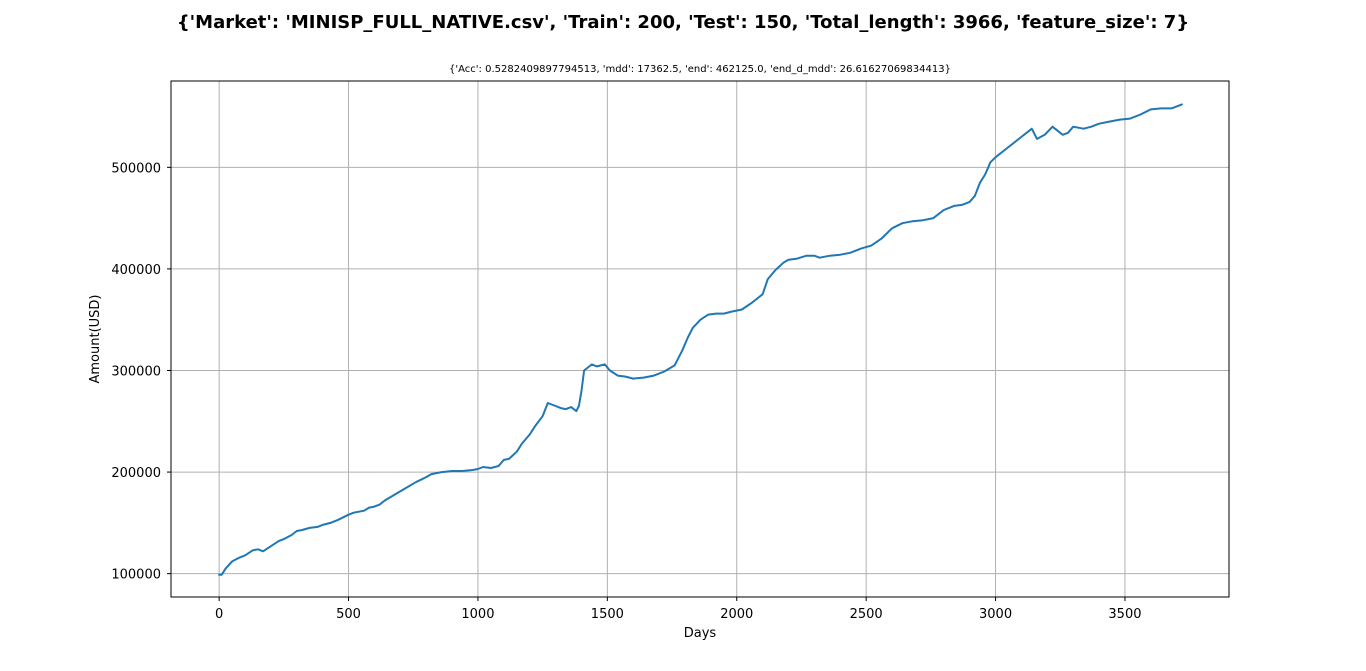 The height and width of the screenshot is (671, 1366). Describe the element at coordinates (700, 633) in the screenshot. I see `x-axis-label: Days` at that location.